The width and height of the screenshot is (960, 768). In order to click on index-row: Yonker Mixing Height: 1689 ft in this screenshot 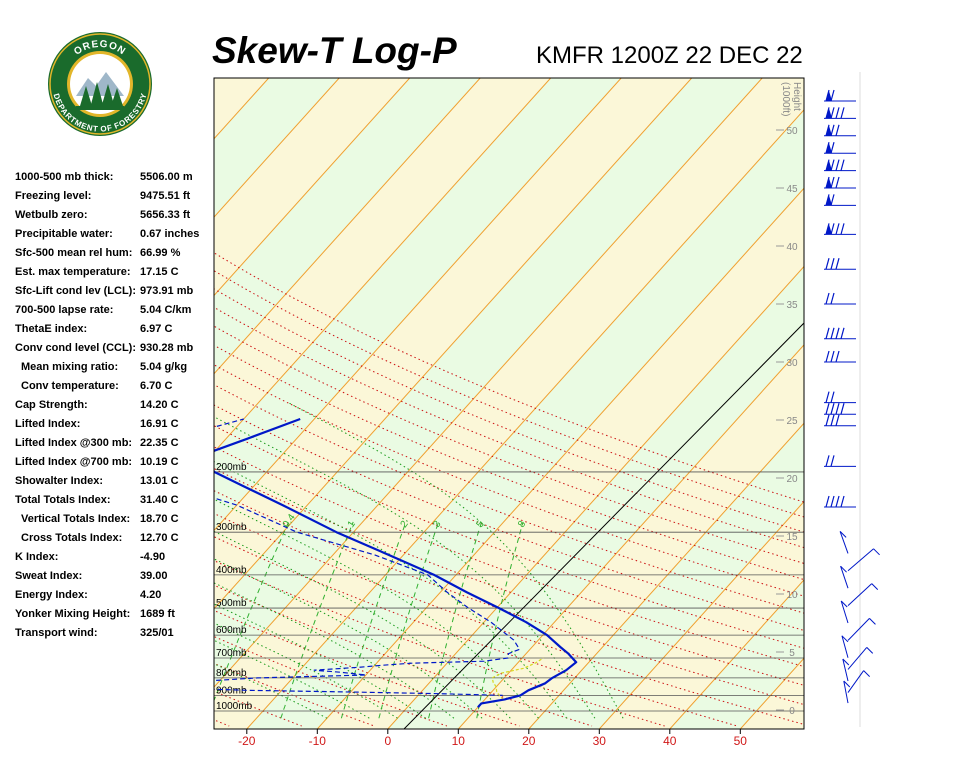, I will do `click(112, 614)`.